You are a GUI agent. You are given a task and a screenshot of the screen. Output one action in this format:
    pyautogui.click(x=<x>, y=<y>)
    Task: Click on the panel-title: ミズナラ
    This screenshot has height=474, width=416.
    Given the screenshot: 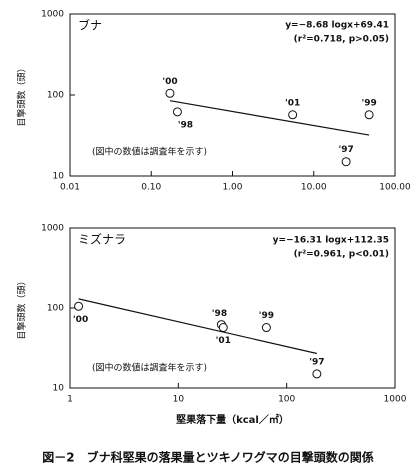 What is the action you would take?
    pyautogui.click(x=102, y=239)
    